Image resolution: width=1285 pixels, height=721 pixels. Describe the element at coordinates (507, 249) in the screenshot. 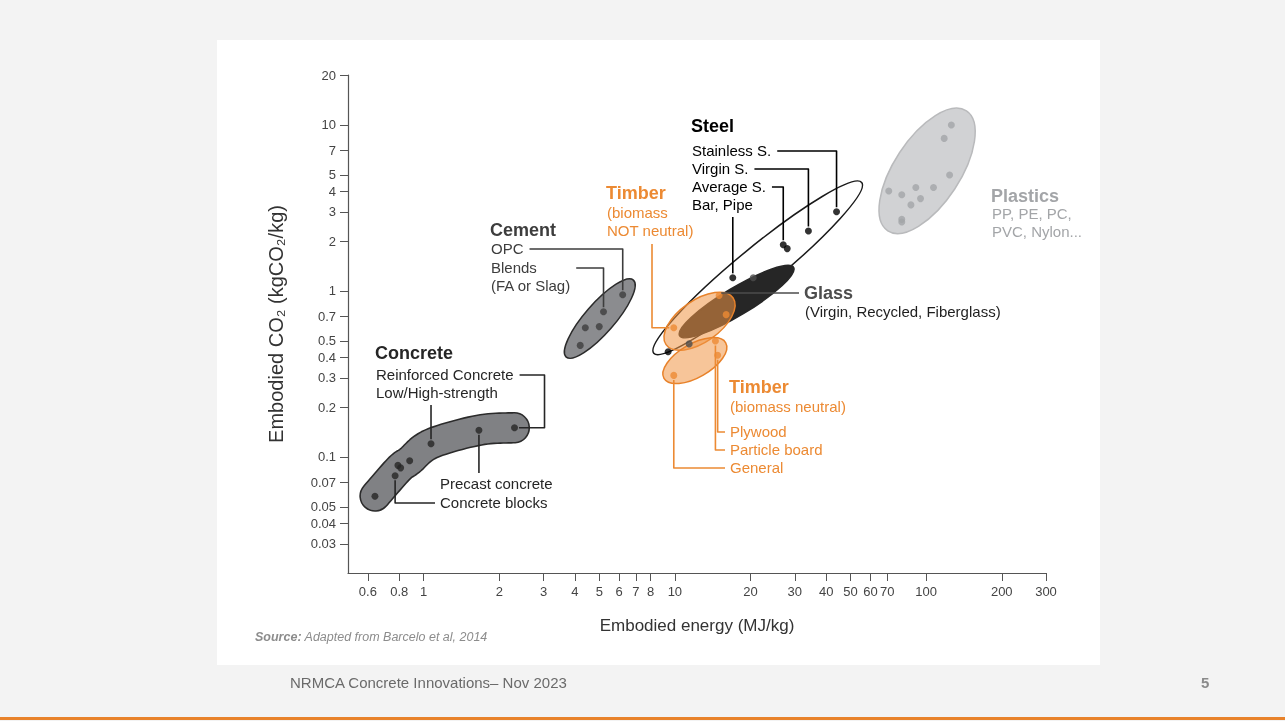

I see `annotation: OPC` at that location.